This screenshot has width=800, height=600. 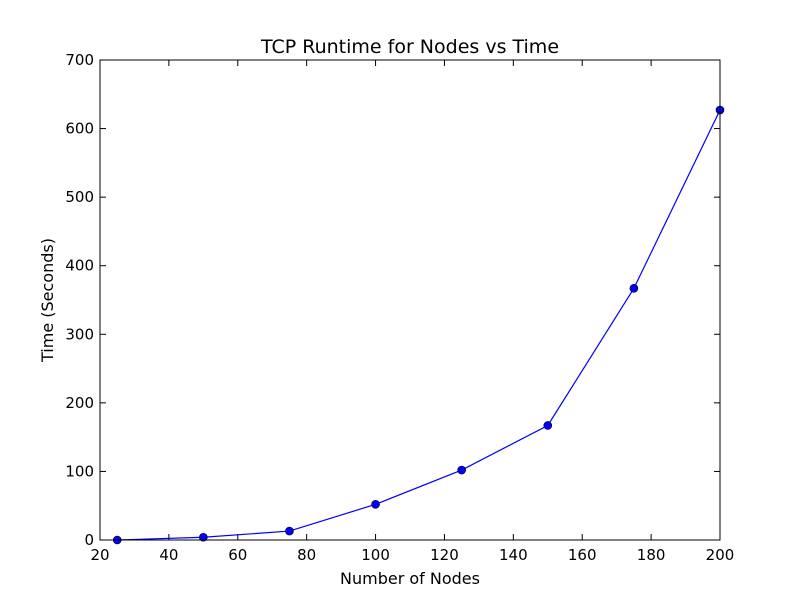 What do you see at coordinates (306, 555) in the screenshot?
I see `x-tick-label: 80` at bounding box center [306, 555].